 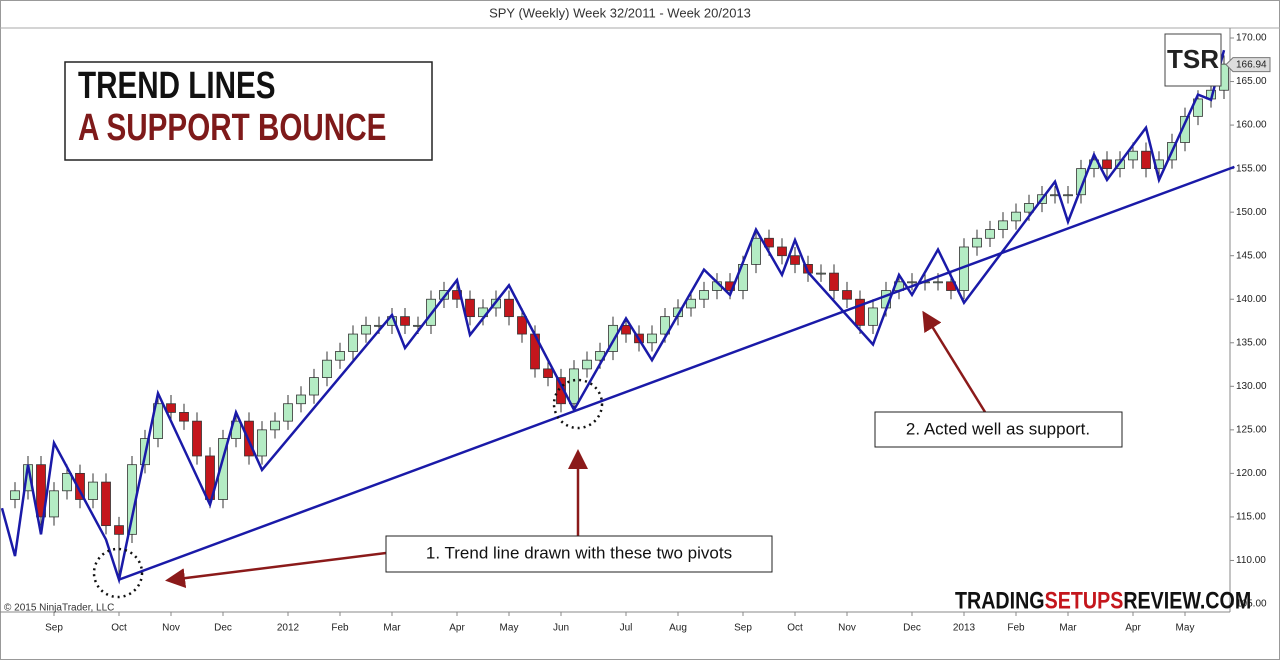 I want to click on x-tick-label: Aug, so click(x=678, y=628).